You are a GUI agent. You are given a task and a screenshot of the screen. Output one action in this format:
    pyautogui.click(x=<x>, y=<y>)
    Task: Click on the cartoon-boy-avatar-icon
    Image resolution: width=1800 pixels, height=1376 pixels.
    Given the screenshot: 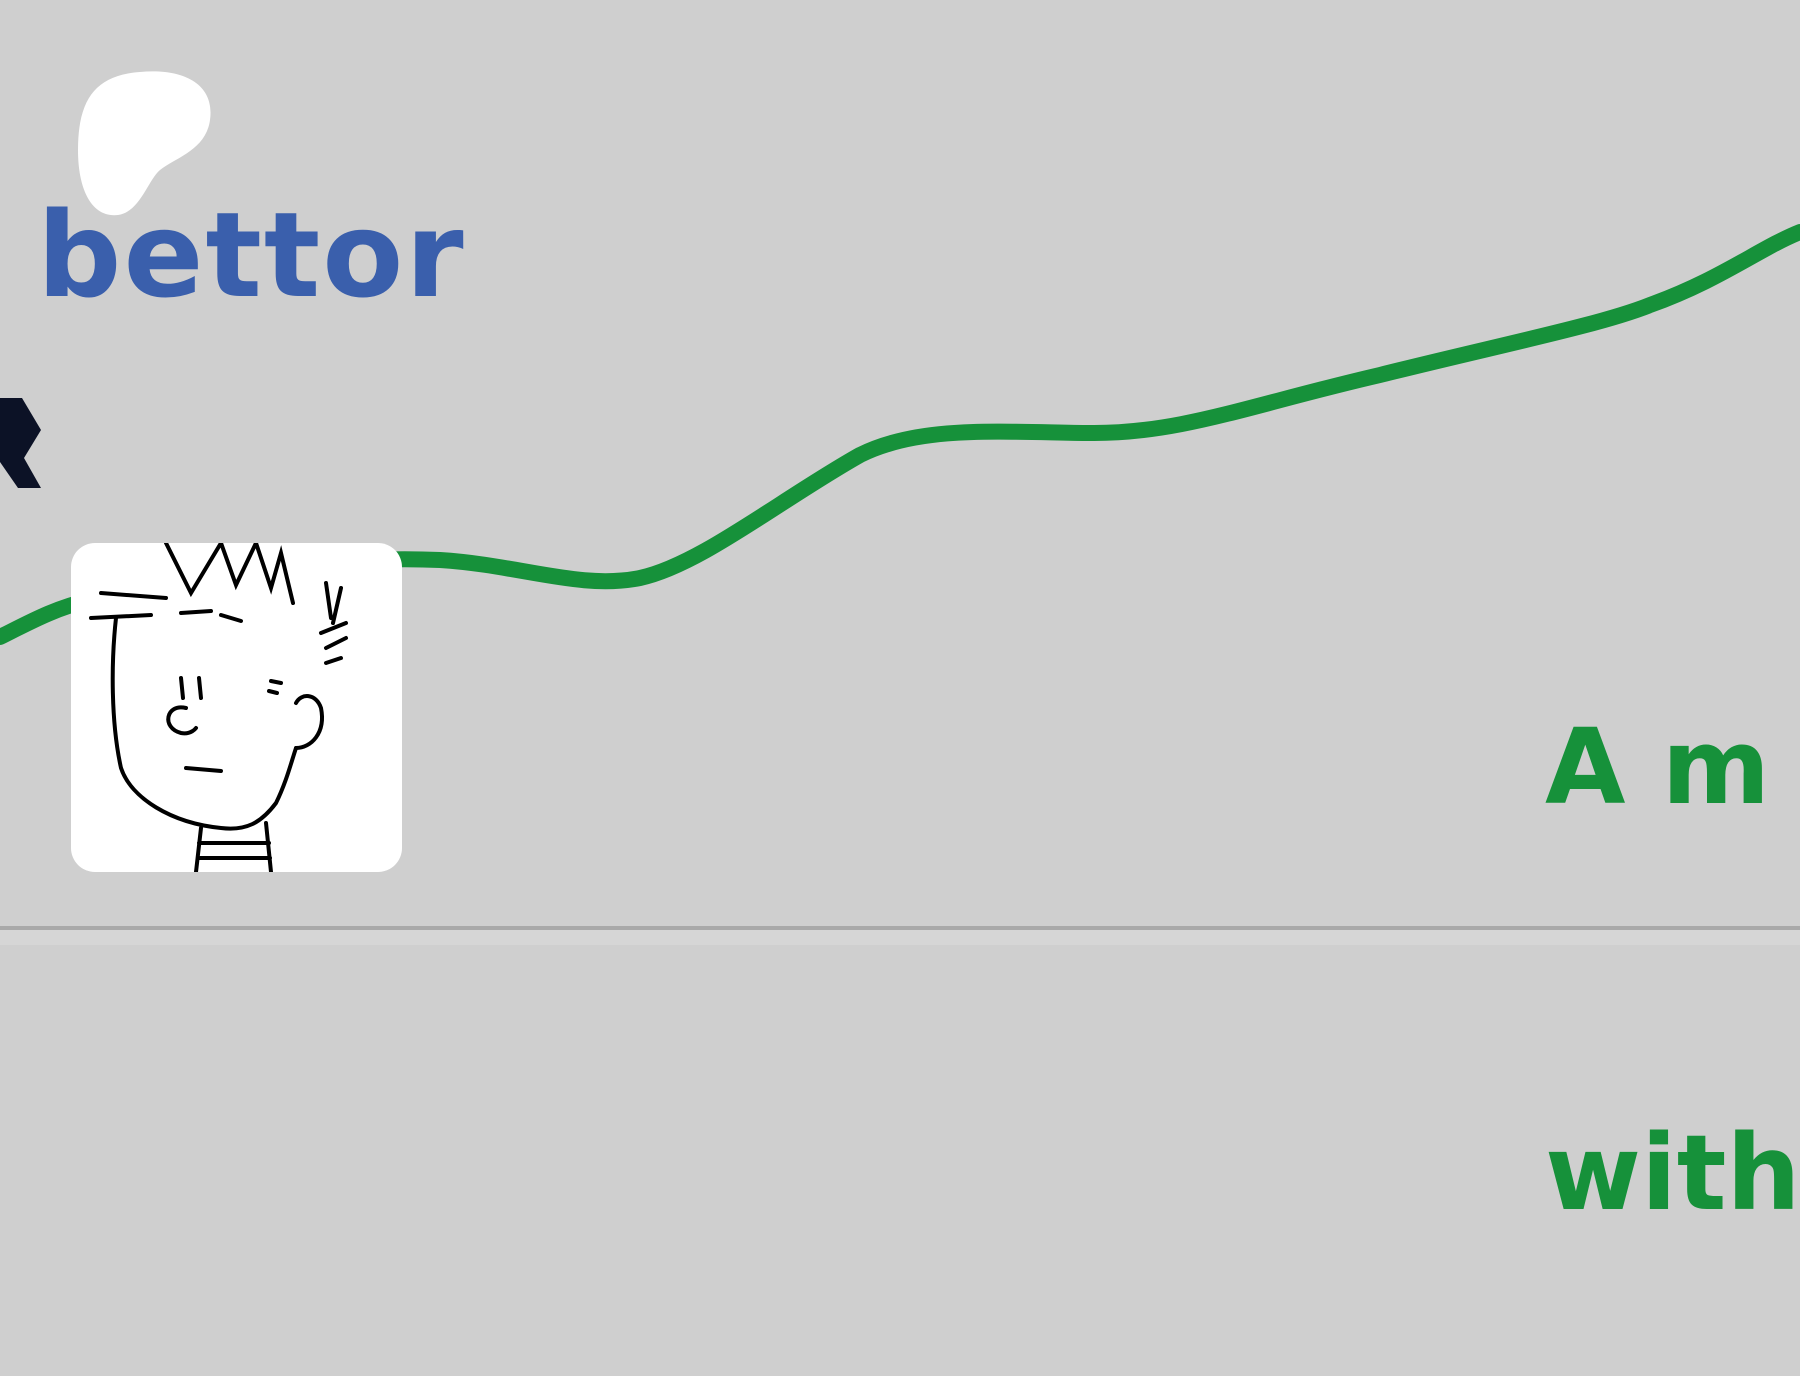 What is the action you would take?
    pyautogui.click(x=218, y=707)
    